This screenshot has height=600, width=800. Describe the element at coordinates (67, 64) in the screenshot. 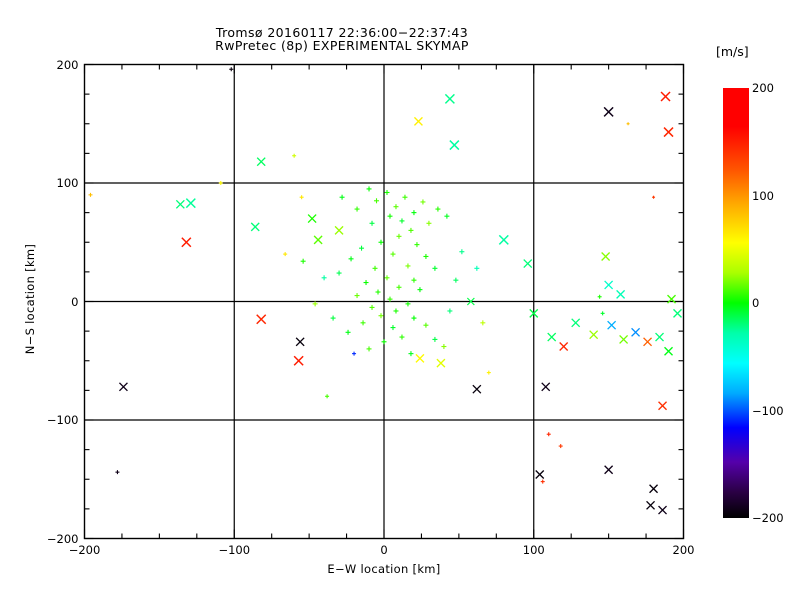

I see `y-tick-label: 200` at that location.